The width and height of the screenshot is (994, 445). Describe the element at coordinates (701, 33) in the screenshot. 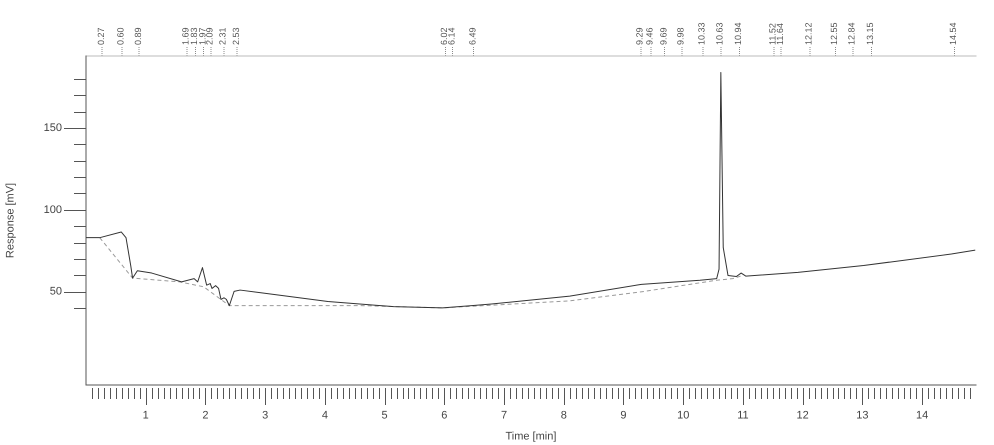

I see `x2-tick-label: 10.33` at that location.